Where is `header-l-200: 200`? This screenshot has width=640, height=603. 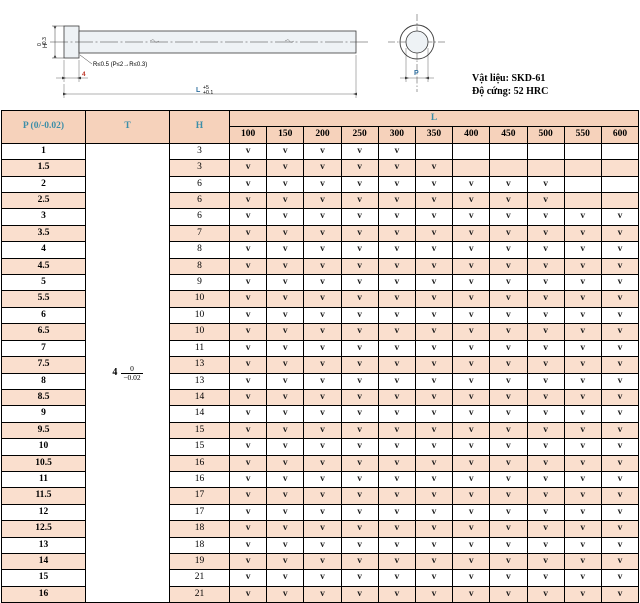
header-l-200: 200 is located at coordinates (322, 135).